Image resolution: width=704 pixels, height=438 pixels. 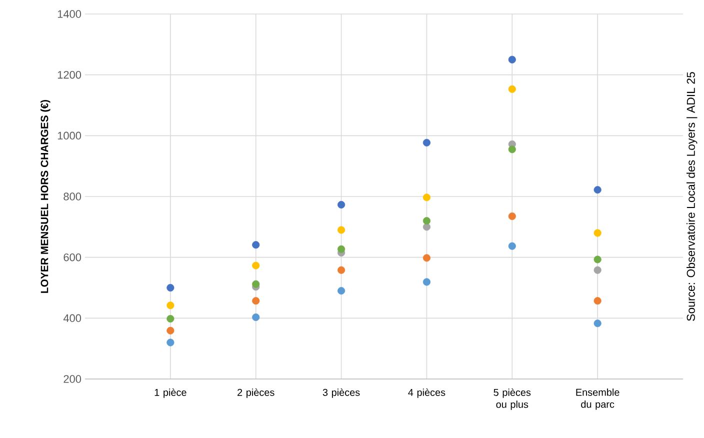 I want to click on y-tick-label: 600, so click(x=73, y=257).